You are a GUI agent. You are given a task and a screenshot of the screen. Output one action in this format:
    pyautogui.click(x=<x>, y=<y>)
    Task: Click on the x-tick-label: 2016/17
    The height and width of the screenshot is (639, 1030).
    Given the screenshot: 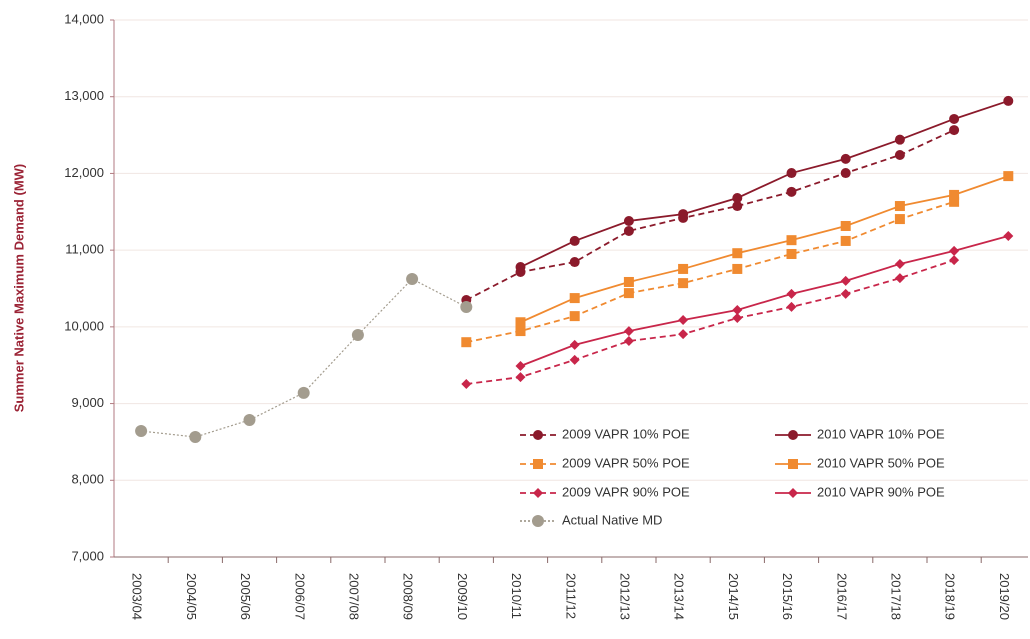 What is the action you would take?
    pyautogui.click(x=841, y=596)
    